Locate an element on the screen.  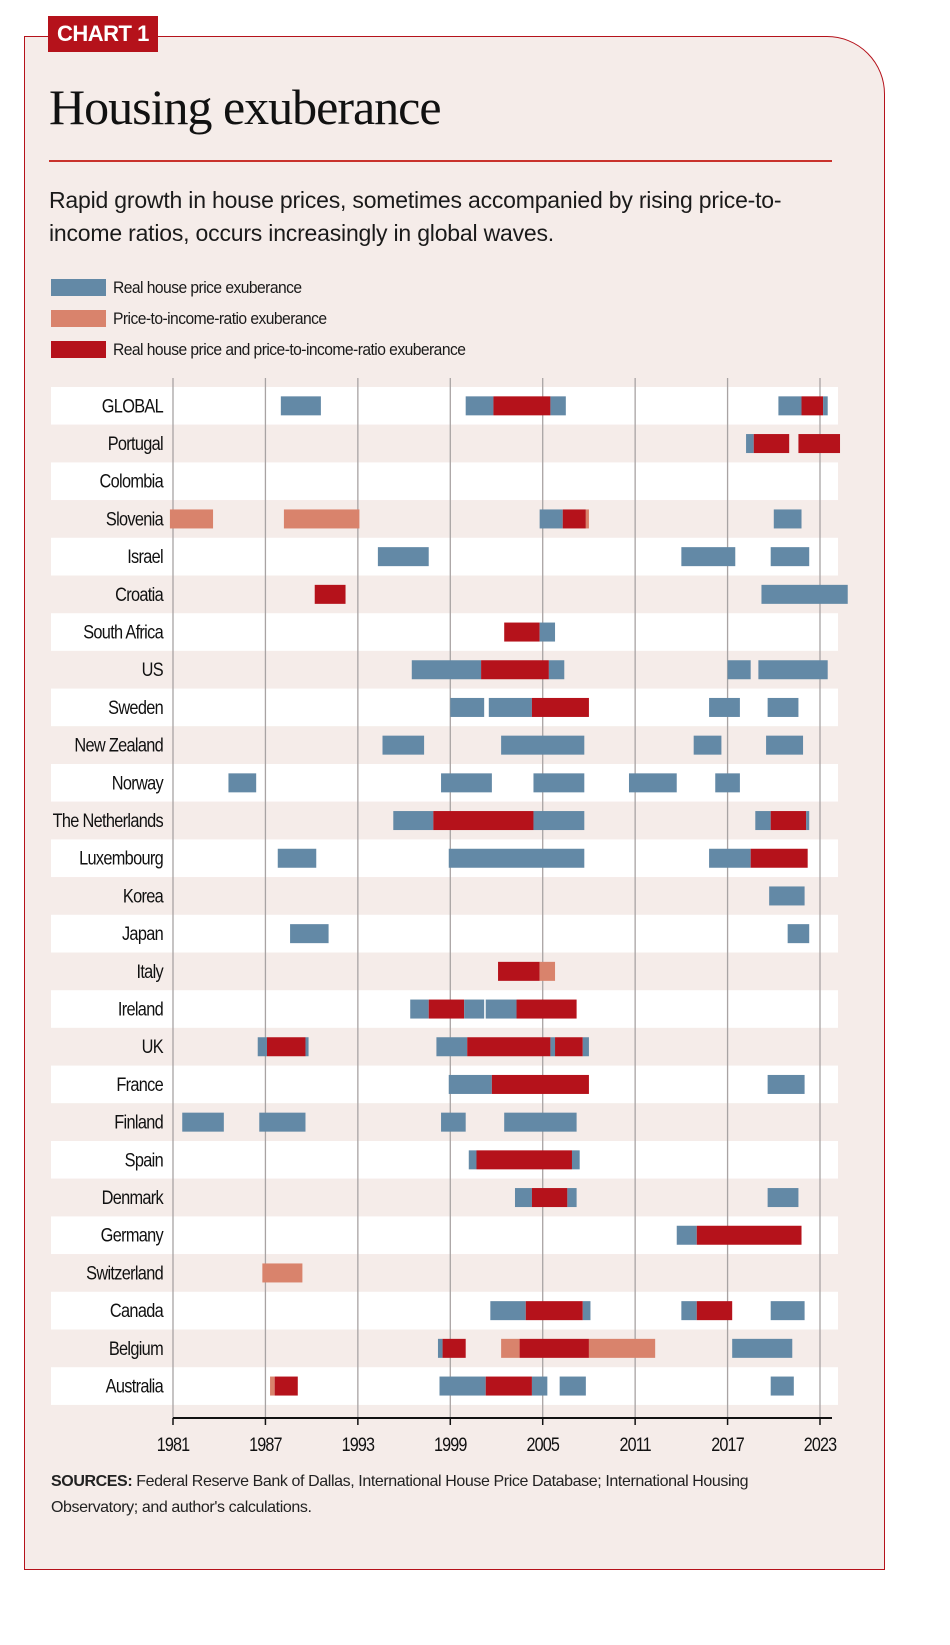
row-label: Denmark is located at coordinates (133, 1197).